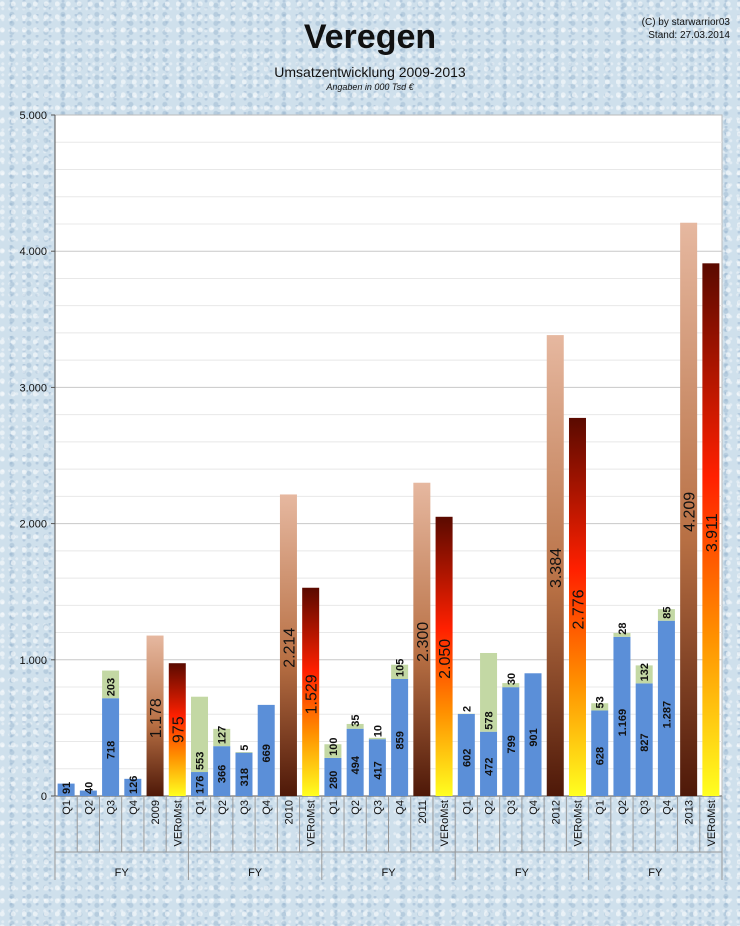  Describe the element at coordinates (223, 774) in the screenshot. I see `quarter-value-label: 366` at that location.